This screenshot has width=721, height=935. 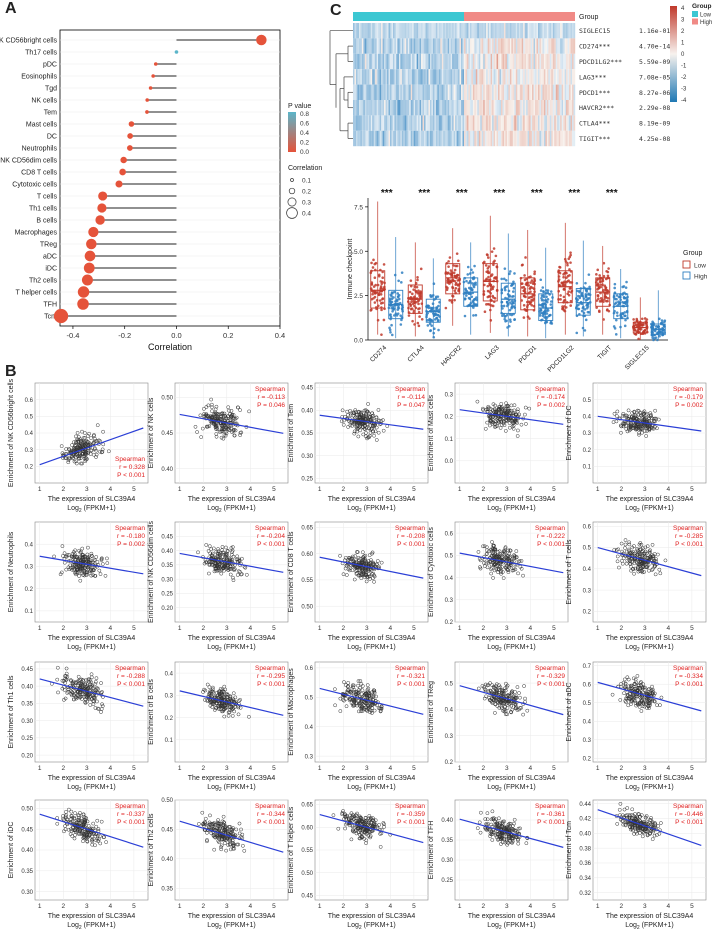 I want to click on legend-size-marker, so click(x=292, y=180).